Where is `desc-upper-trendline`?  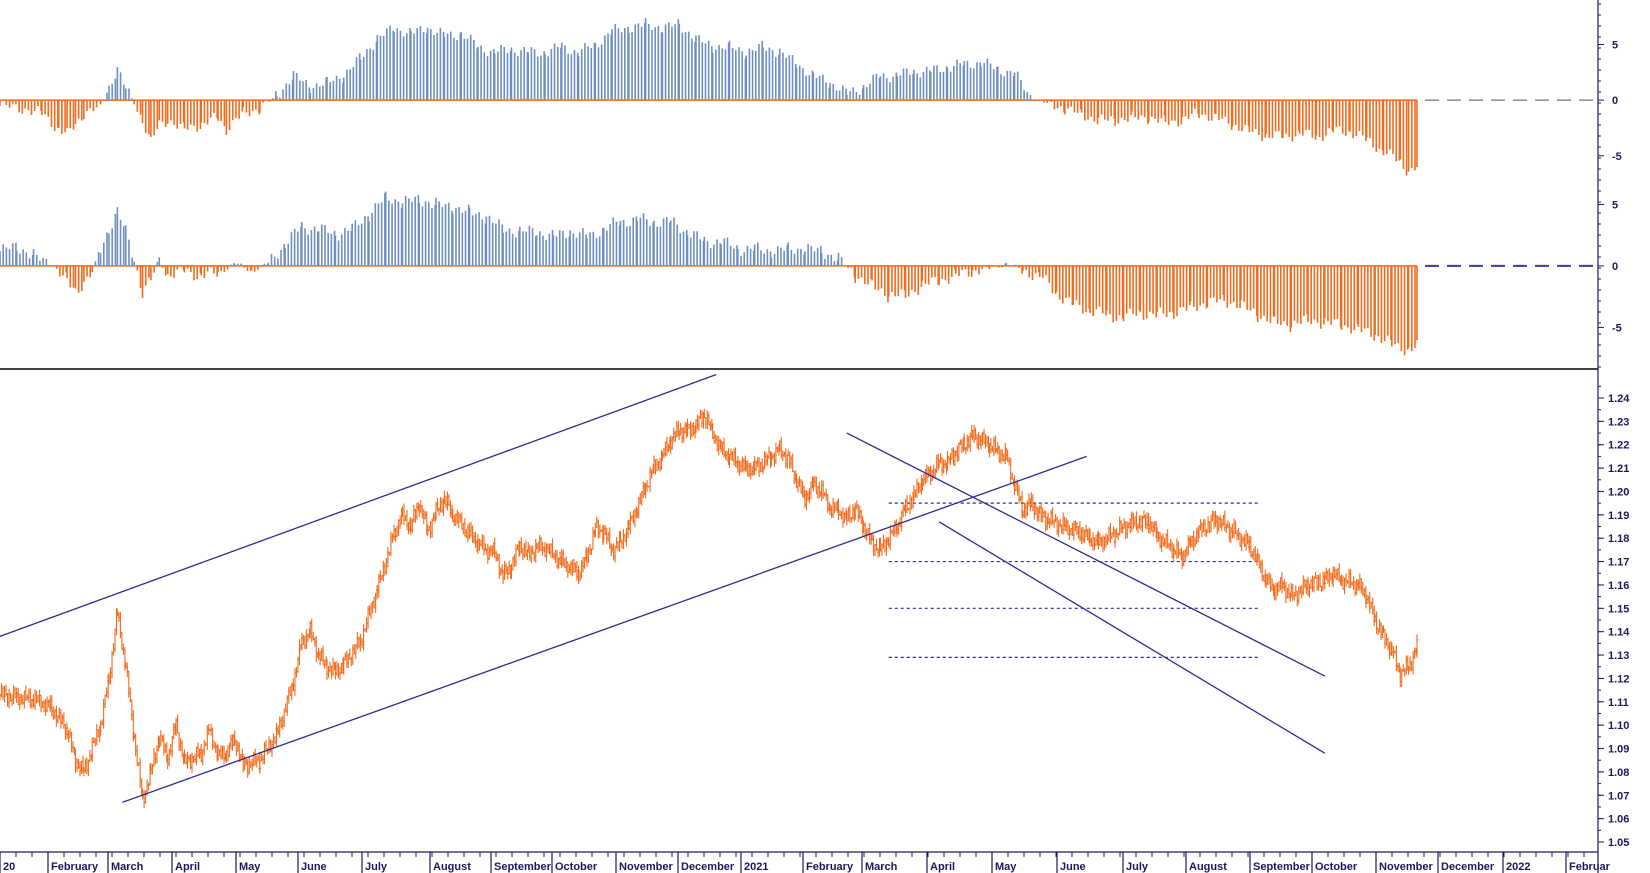 desc-upper-trendline is located at coordinates (1086, 554).